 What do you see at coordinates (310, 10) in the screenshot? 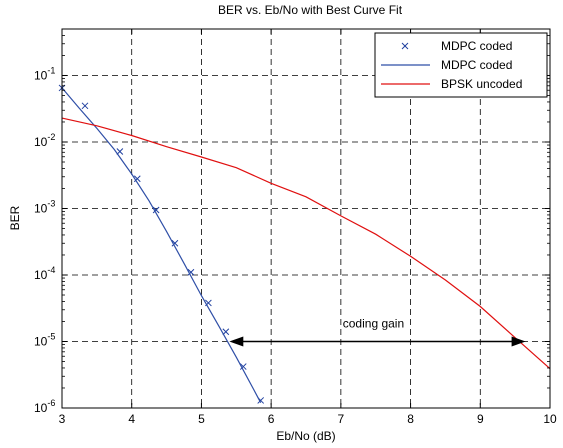
I see `chart-title: BER vs. Eb/No with Best Curve Fit` at bounding box center [310, 10].